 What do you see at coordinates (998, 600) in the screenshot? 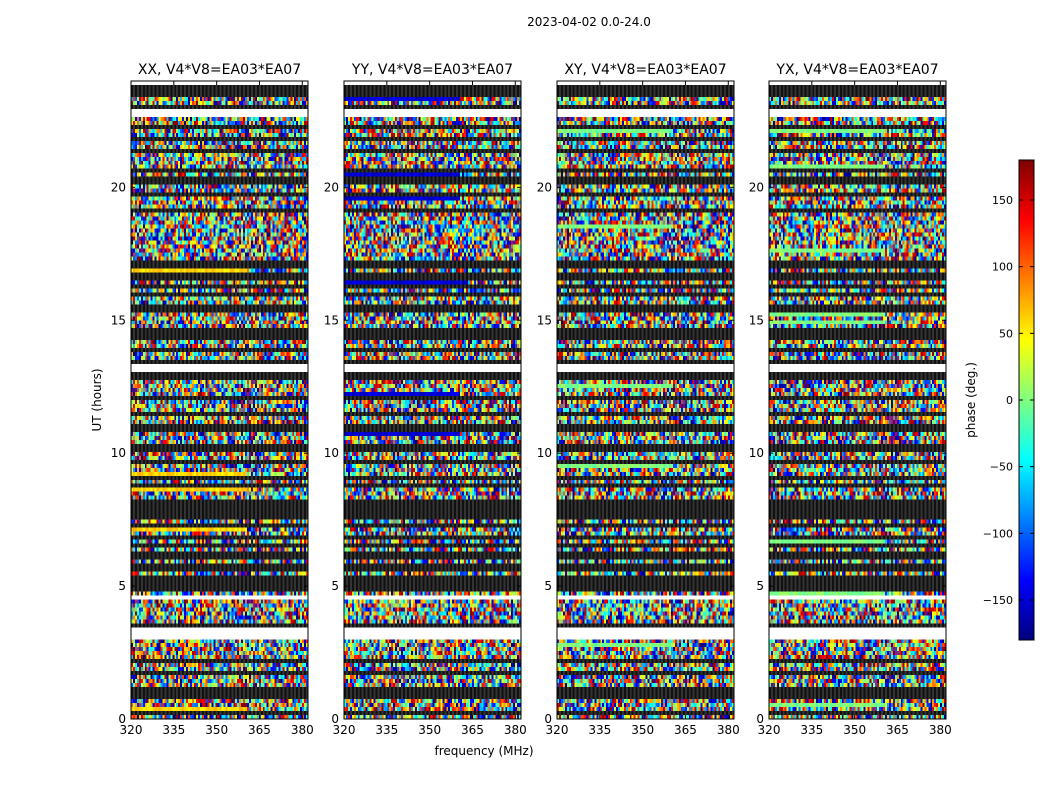
I see `colorbar-tick-label: −150` at bounding box center [998, 600].